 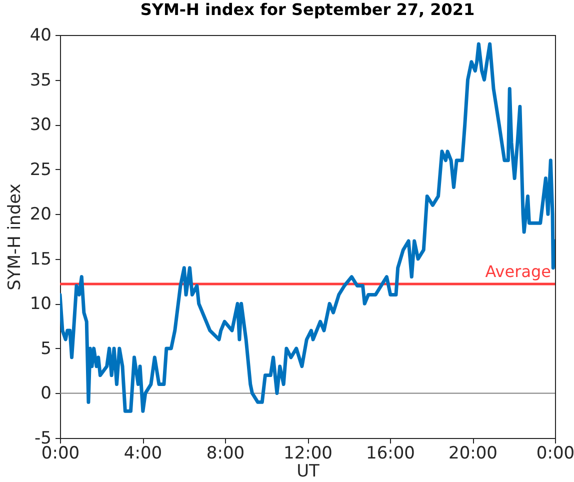 I want to click on x-tick-label: 12:00, so click(x=308, y=454).